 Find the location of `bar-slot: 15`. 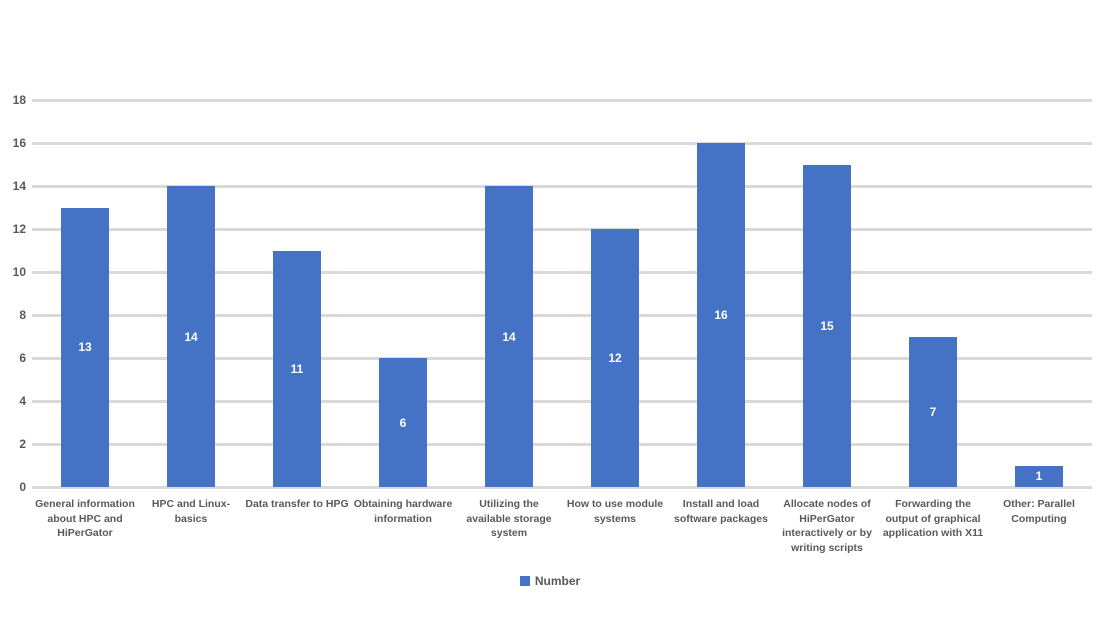

bar-slot: 15 is located at coordinates (827, 293).